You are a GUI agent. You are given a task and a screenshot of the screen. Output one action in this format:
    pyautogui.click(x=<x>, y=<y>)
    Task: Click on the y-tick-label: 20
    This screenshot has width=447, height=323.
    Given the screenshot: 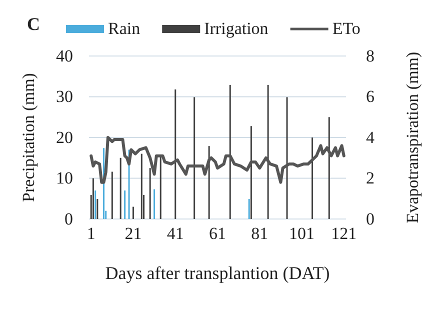 What is the action you would take?
    pyautogui.click(x=64, y=137)
    